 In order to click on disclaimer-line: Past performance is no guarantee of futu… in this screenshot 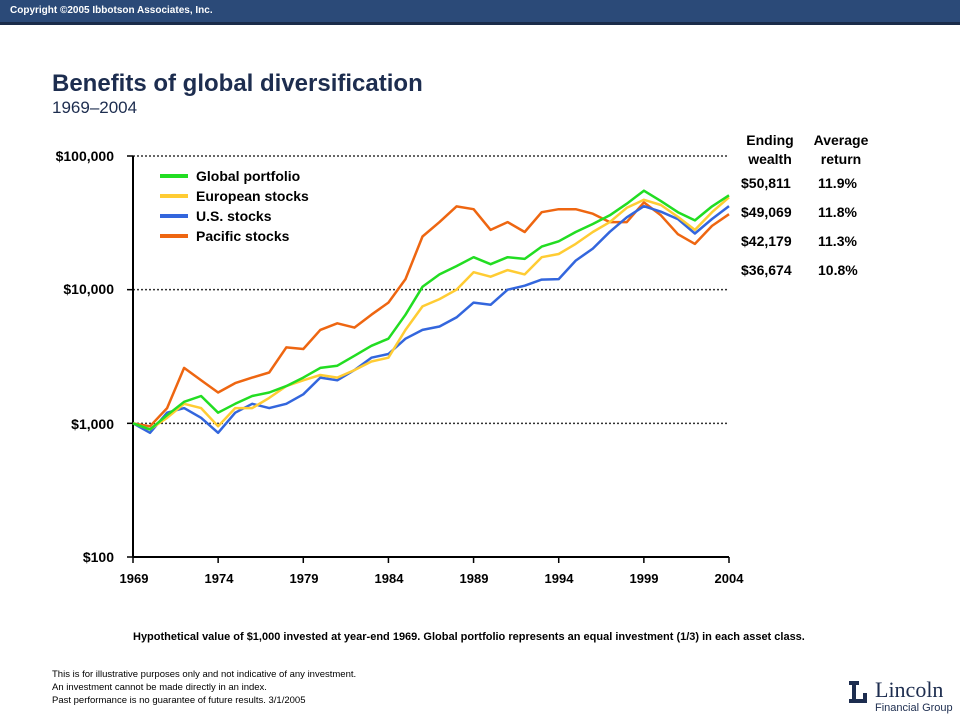, I will do `click(179, 700)`.